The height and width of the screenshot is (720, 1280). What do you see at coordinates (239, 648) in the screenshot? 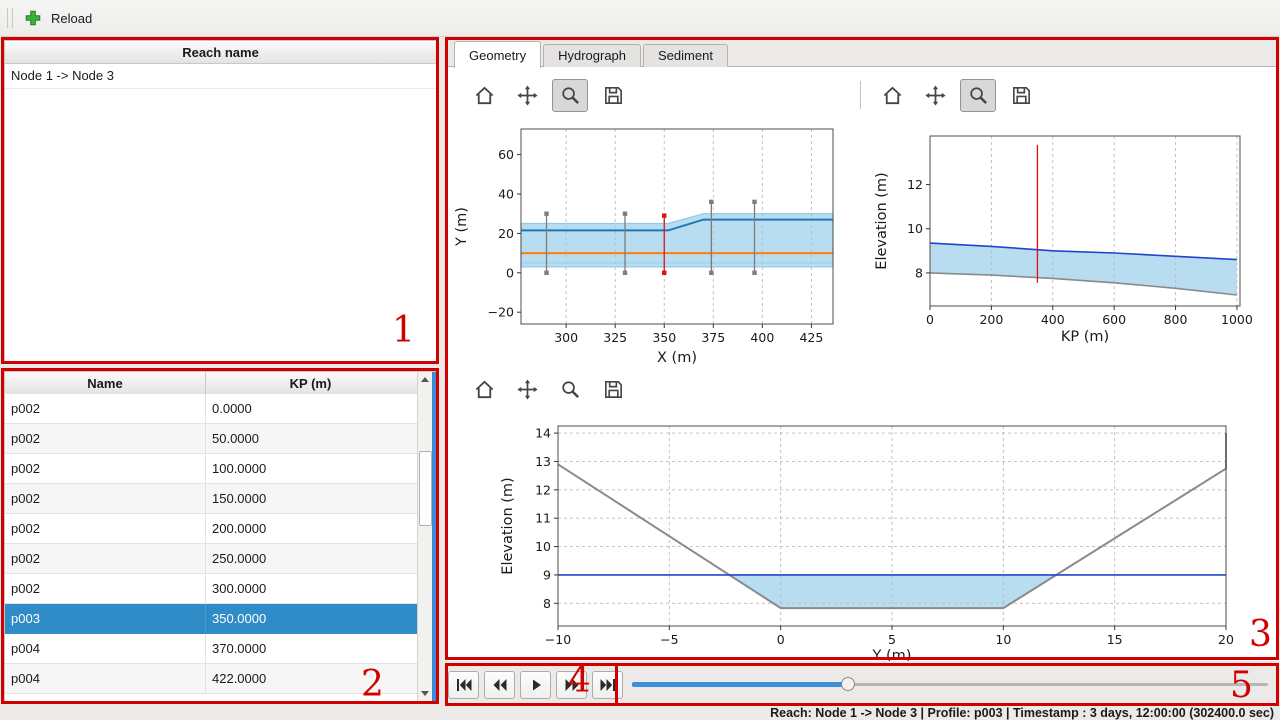
I see `table-cell: 370.0000` at bounding box center [239, 648].